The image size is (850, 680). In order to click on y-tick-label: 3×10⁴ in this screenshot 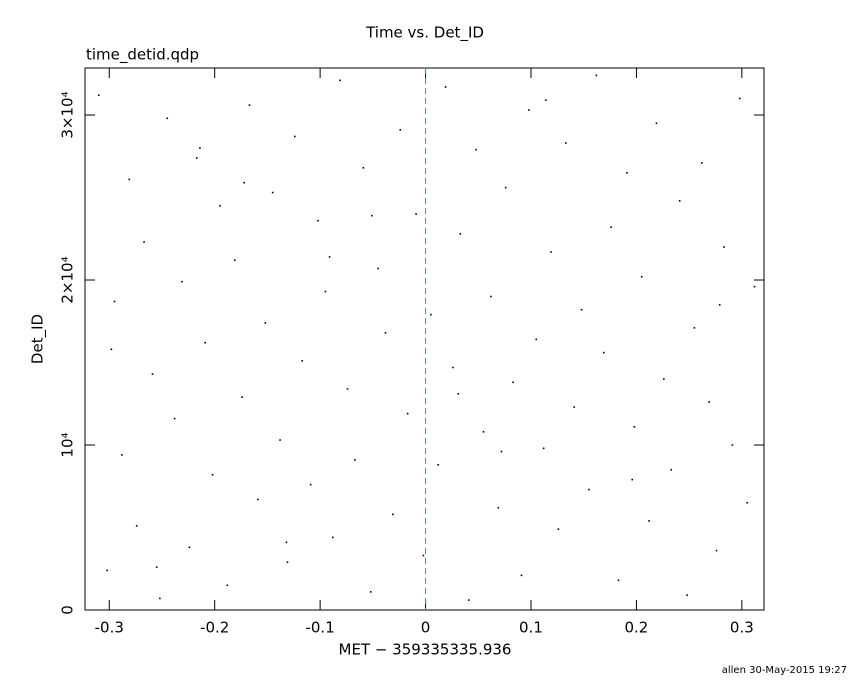, I will do `click(68, 114)`.